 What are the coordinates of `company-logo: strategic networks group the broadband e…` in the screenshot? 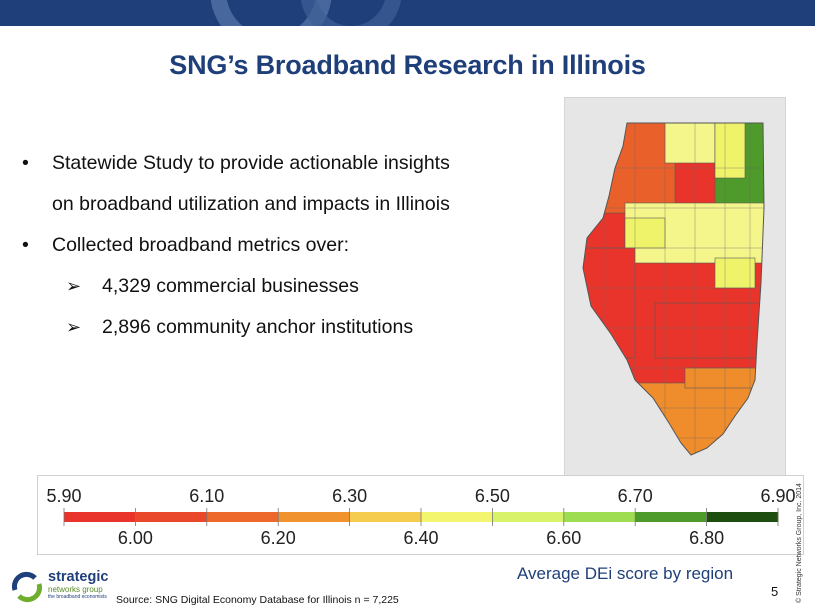 It's located at (70, 587).